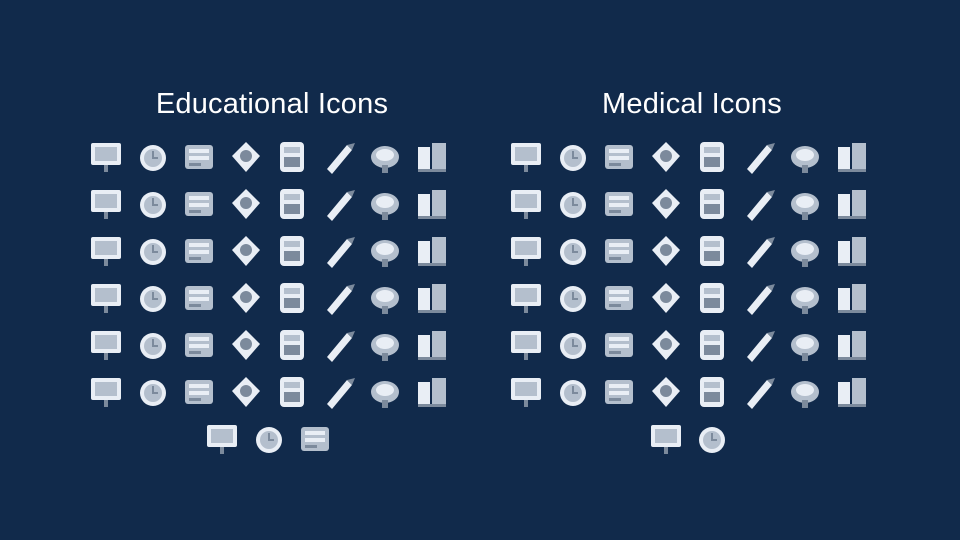 Image resolution: width=960 pixels, height=540 pixels. Describe the element at coordinates (106, 204) in the screenshot. I see `highlighter-icon` at that location.